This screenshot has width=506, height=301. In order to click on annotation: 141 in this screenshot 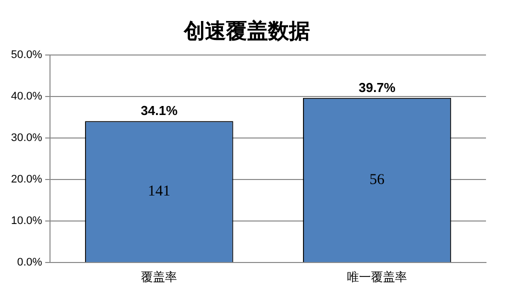, I will do `click(159, 192)`.